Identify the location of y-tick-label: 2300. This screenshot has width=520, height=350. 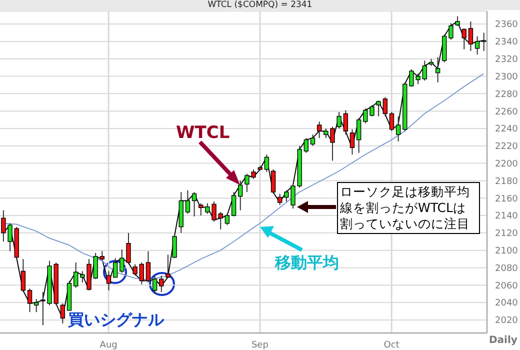
(506, 77).